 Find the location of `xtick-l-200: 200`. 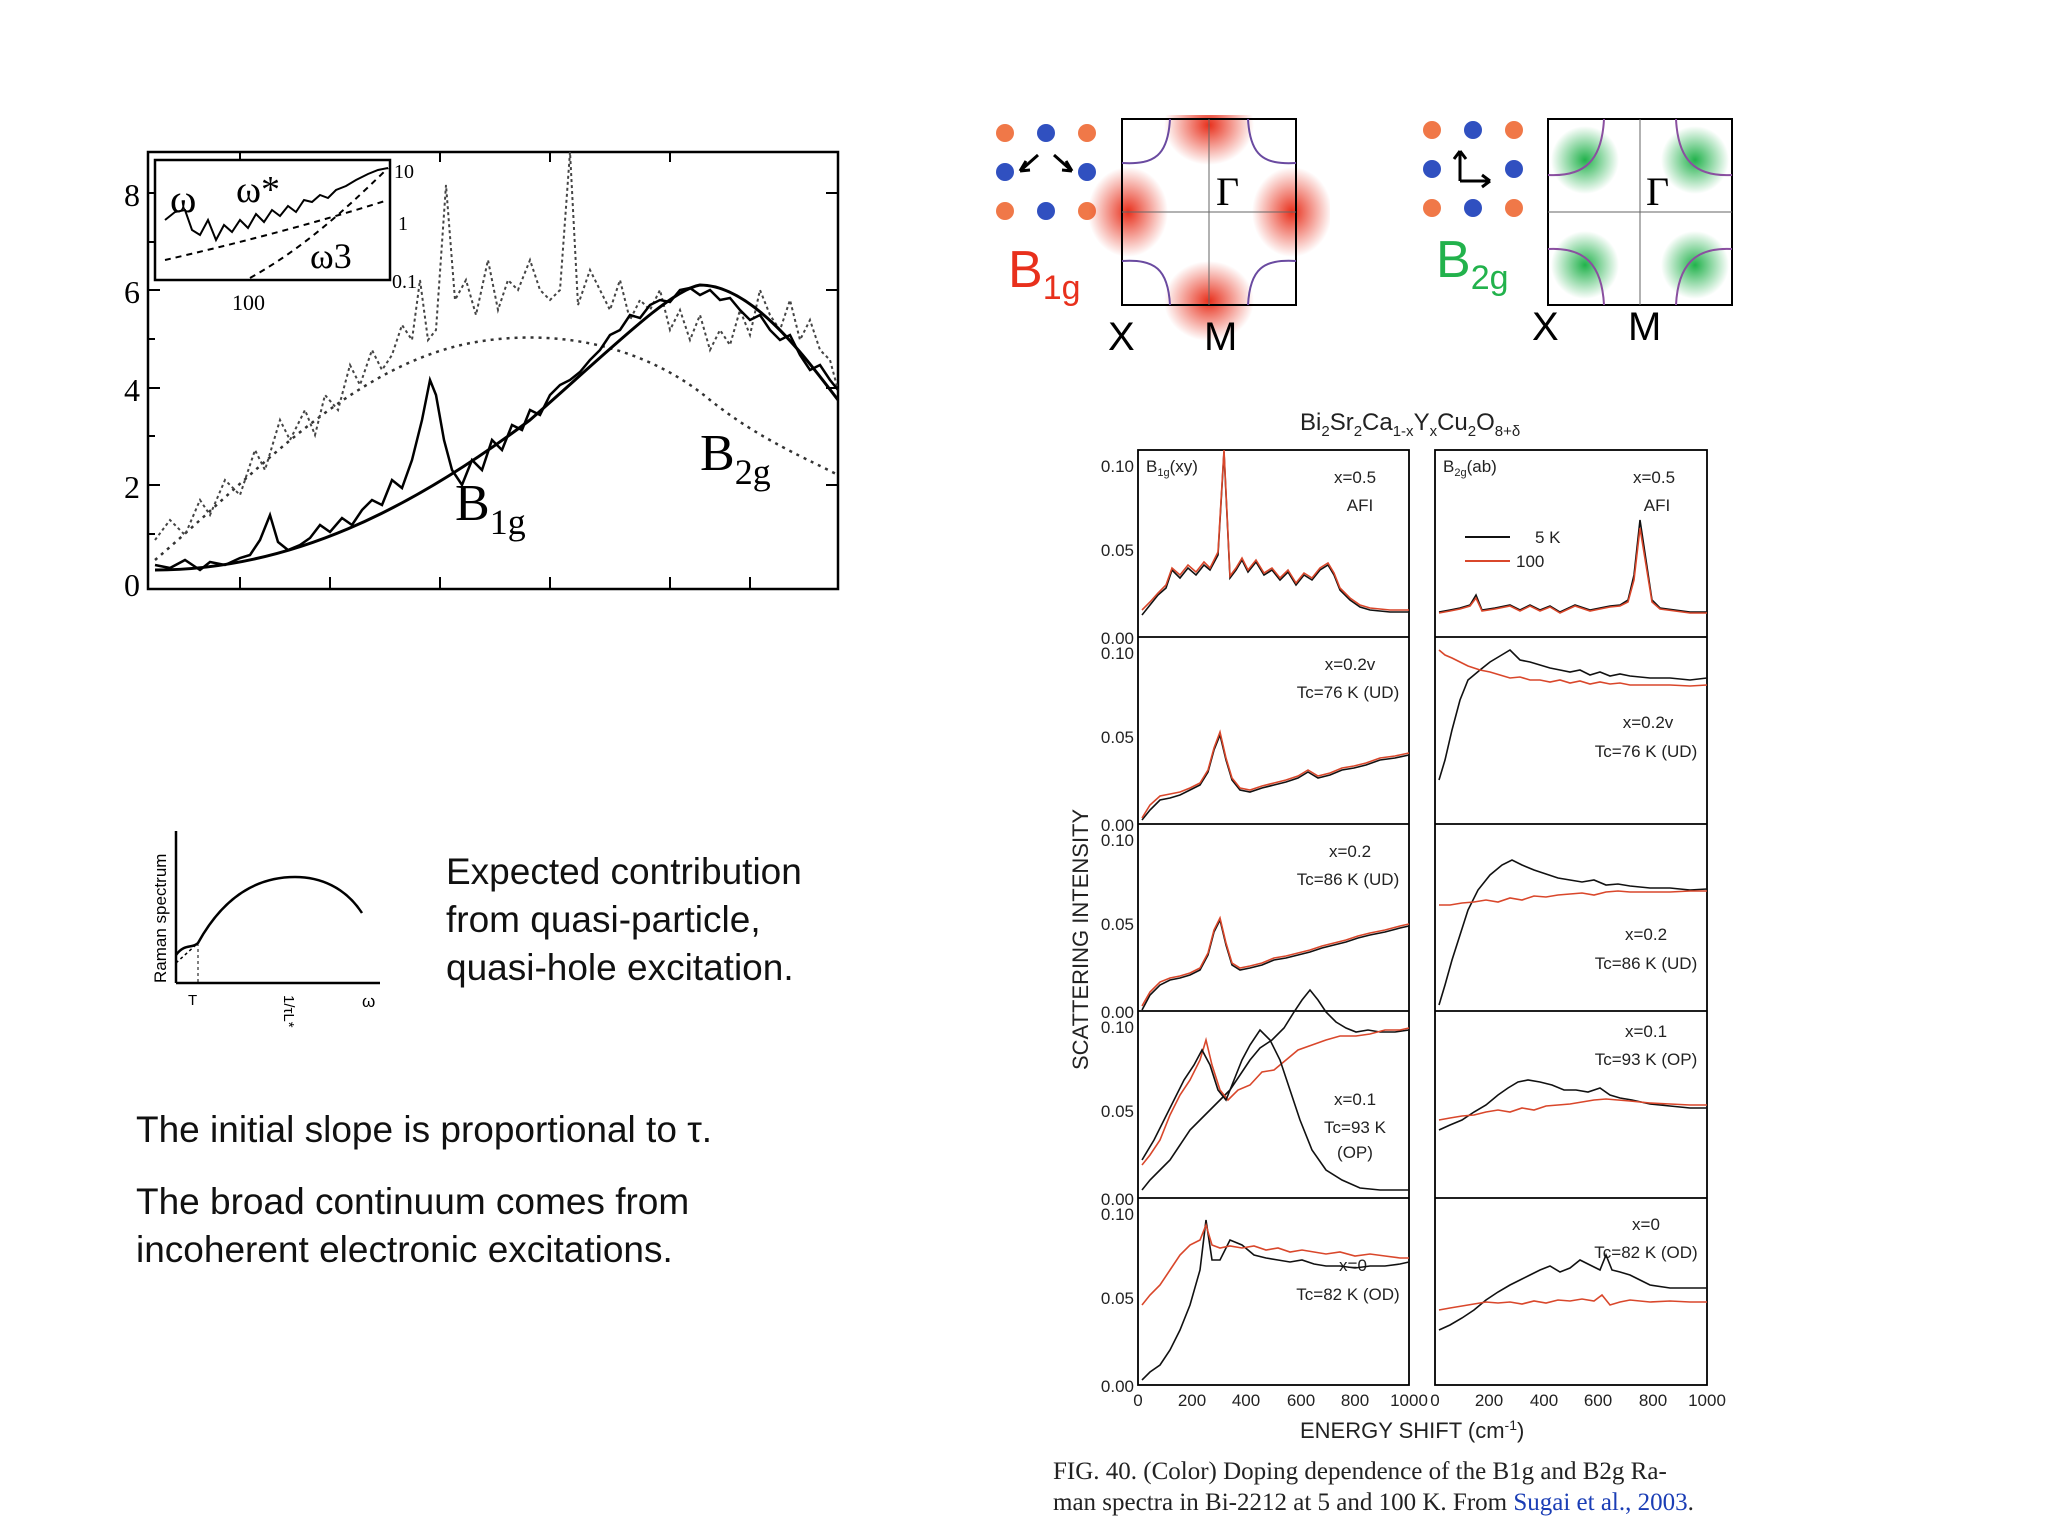

xtick-l-200: 200 is located at coordinates (1192, 1400).